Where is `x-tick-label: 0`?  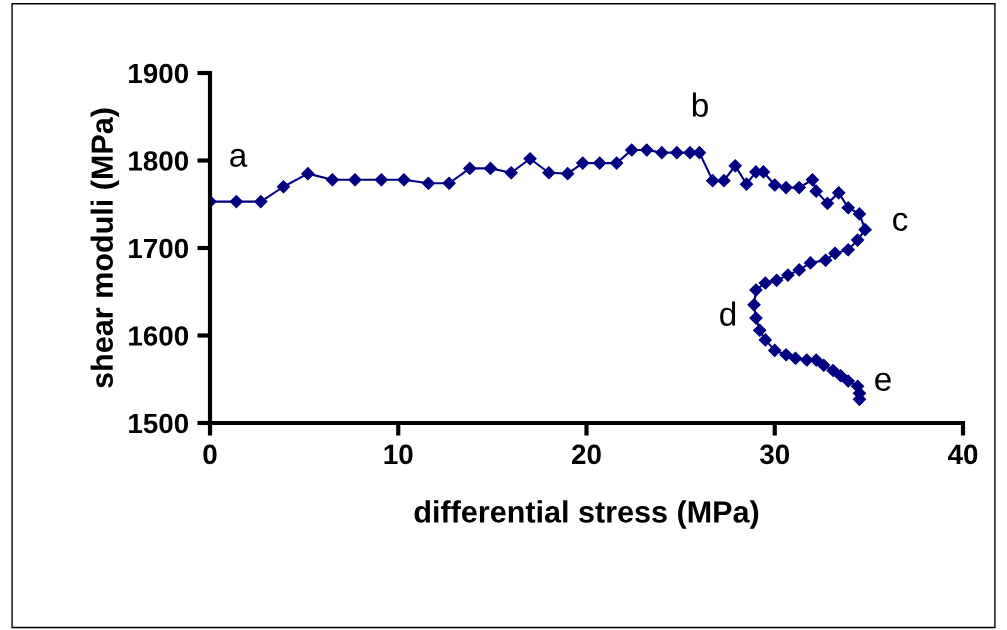
x-tick-label: 0 is located at coordinates (210, 454).